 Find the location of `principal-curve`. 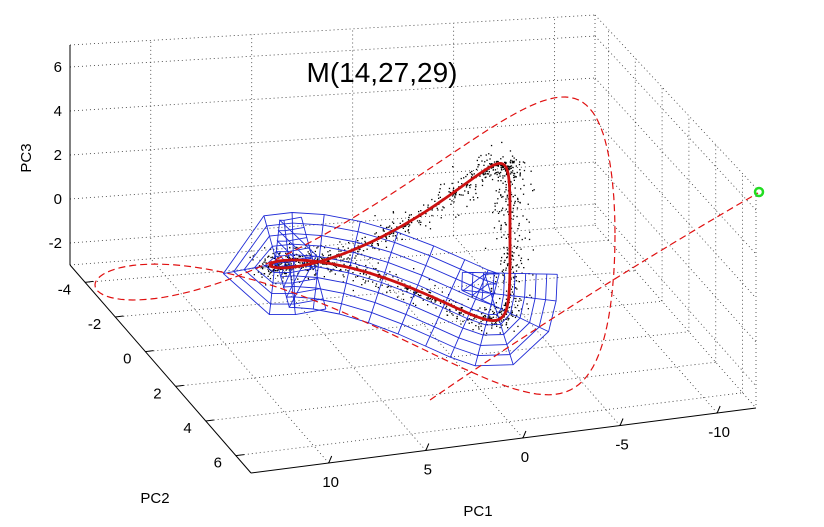

principal-curve is located at coordinates (390, 241).